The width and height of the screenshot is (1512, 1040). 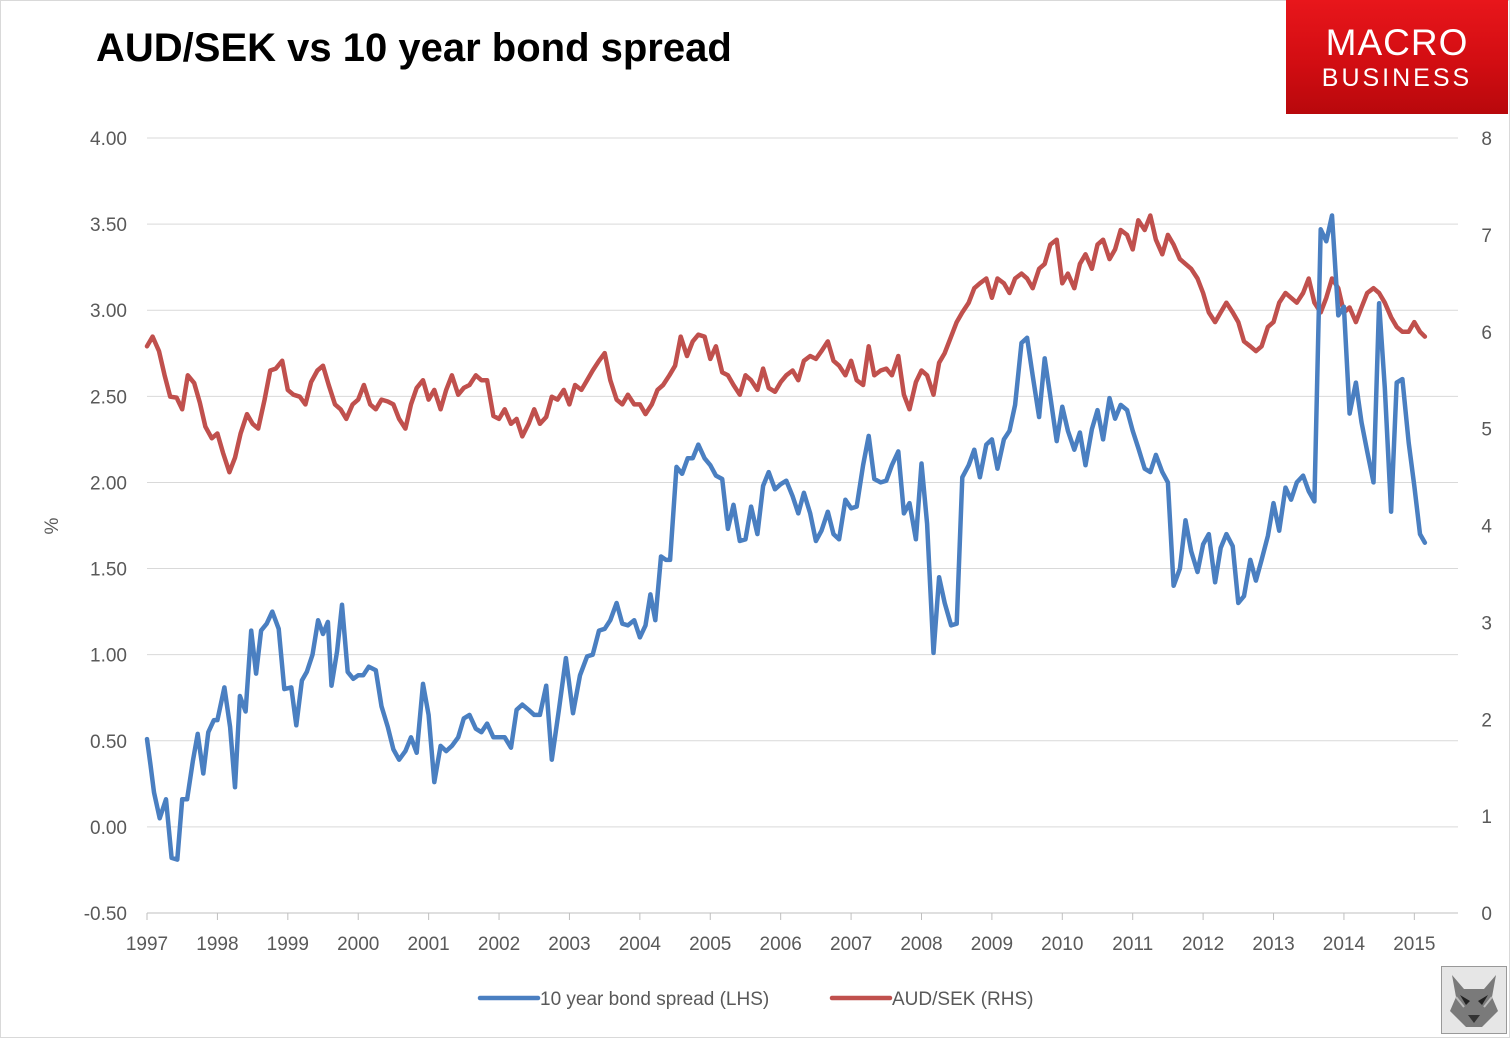 I want to click on left-tick-label: 2.00, so click(x=108, y=483).